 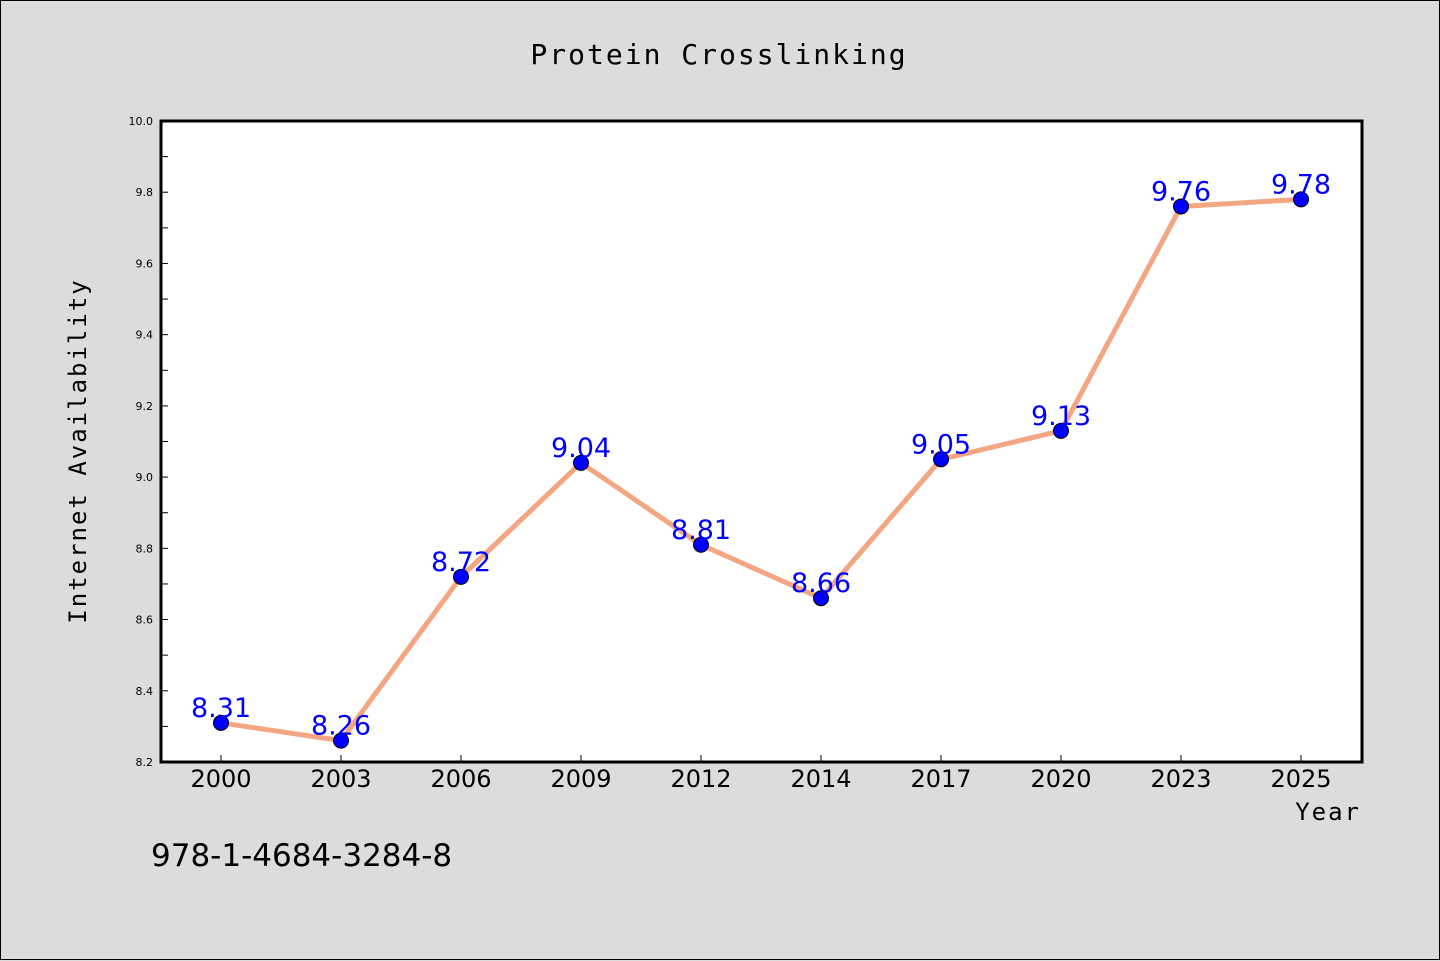 What do you see at coordinates (145, 477) in the screenshot?
I see `y-tick-label: 9.0` at bounding box center [145, 477].